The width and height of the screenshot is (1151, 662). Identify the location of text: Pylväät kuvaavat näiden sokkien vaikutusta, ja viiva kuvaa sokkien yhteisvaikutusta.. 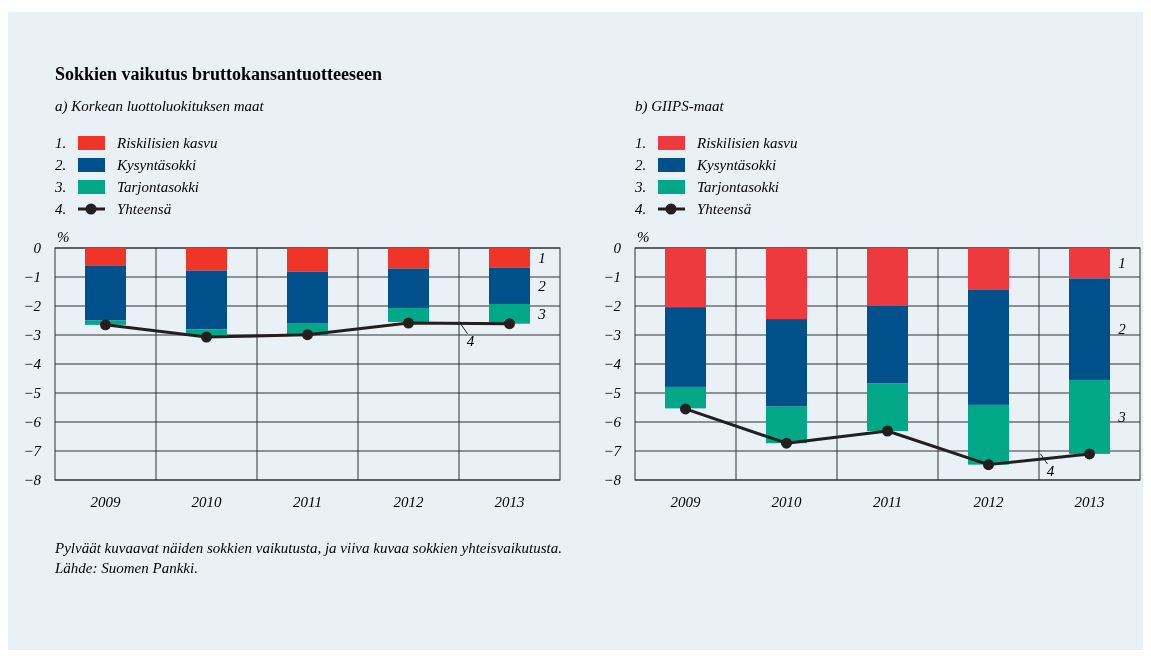
(308, 548).